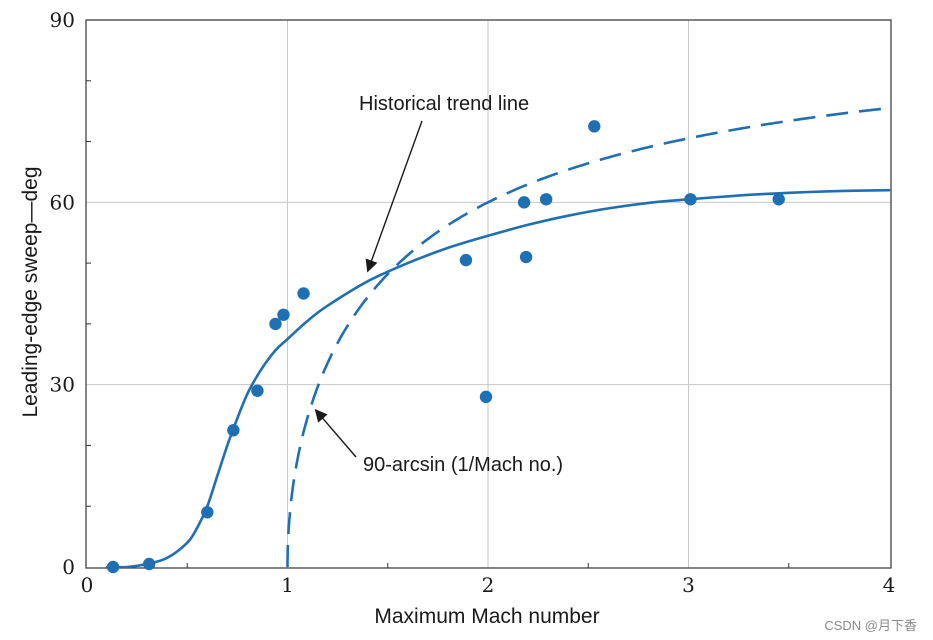 The image size is (933, 640). Describe the element at coordinates (87, 585) in the screenshot. I see `x-tick-label: 0` at that location.